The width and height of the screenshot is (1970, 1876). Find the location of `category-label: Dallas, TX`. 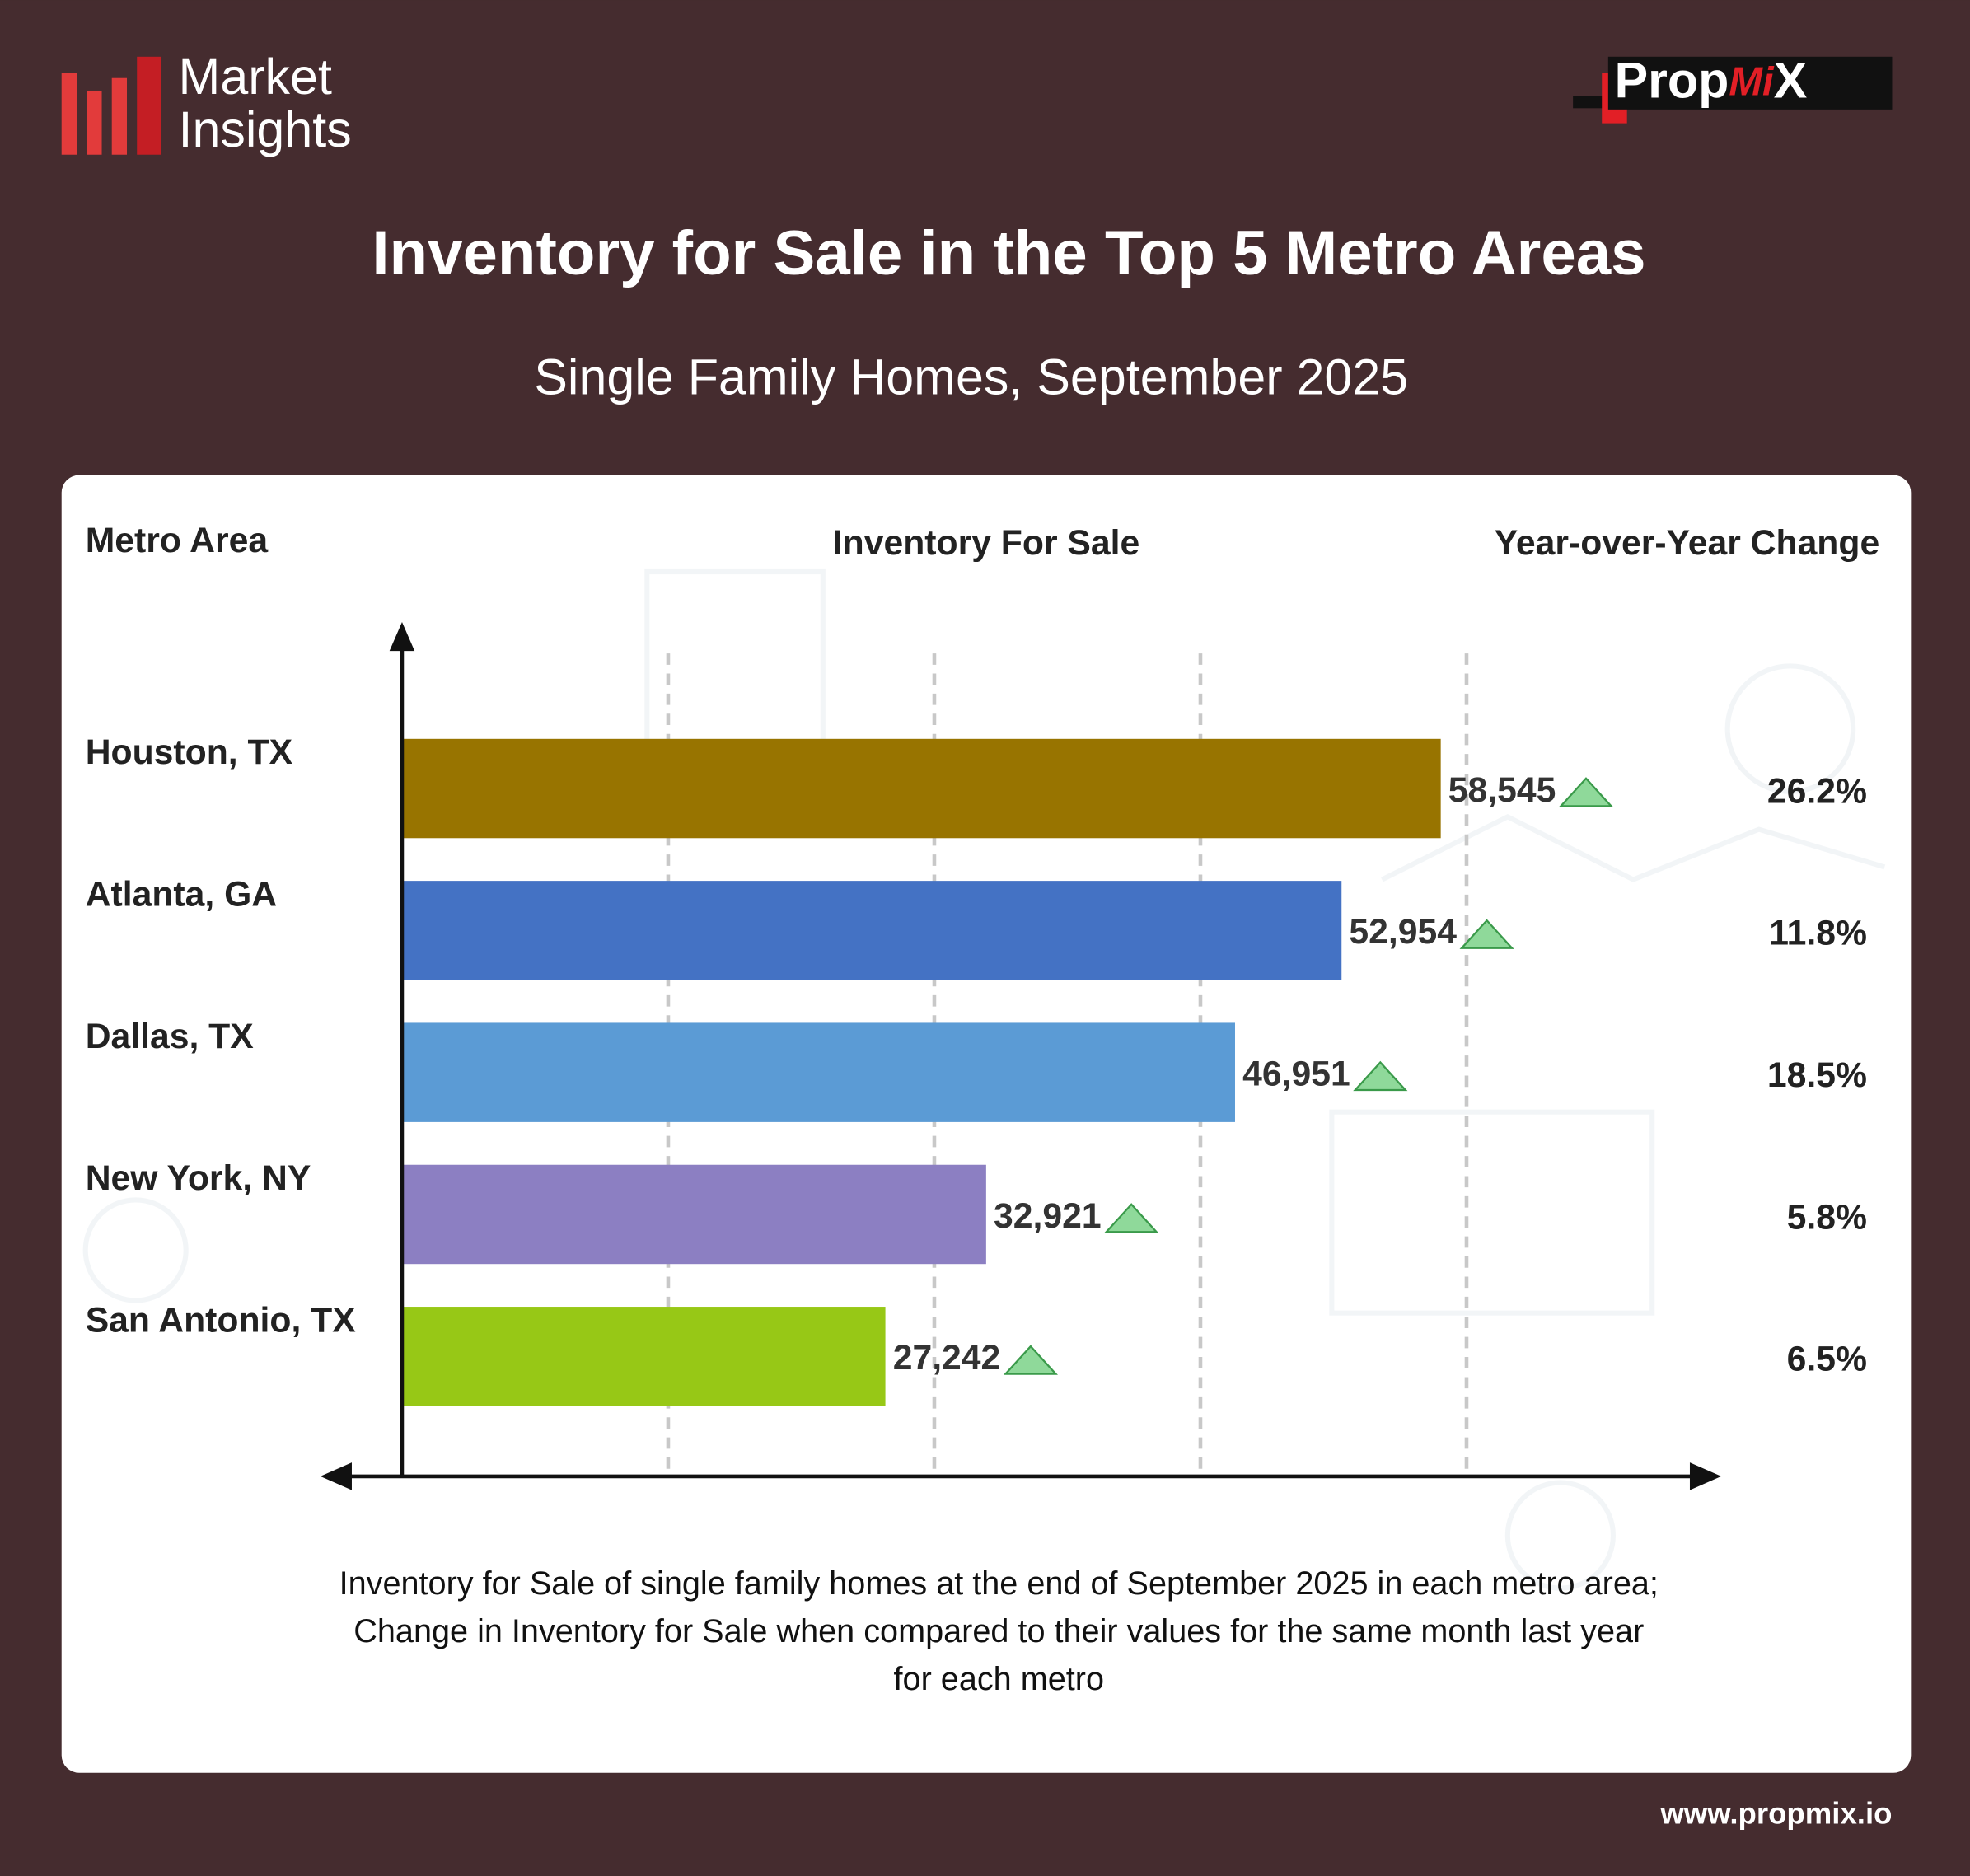

category-label: Dallas, TX is located at coordinates (170, 1037).